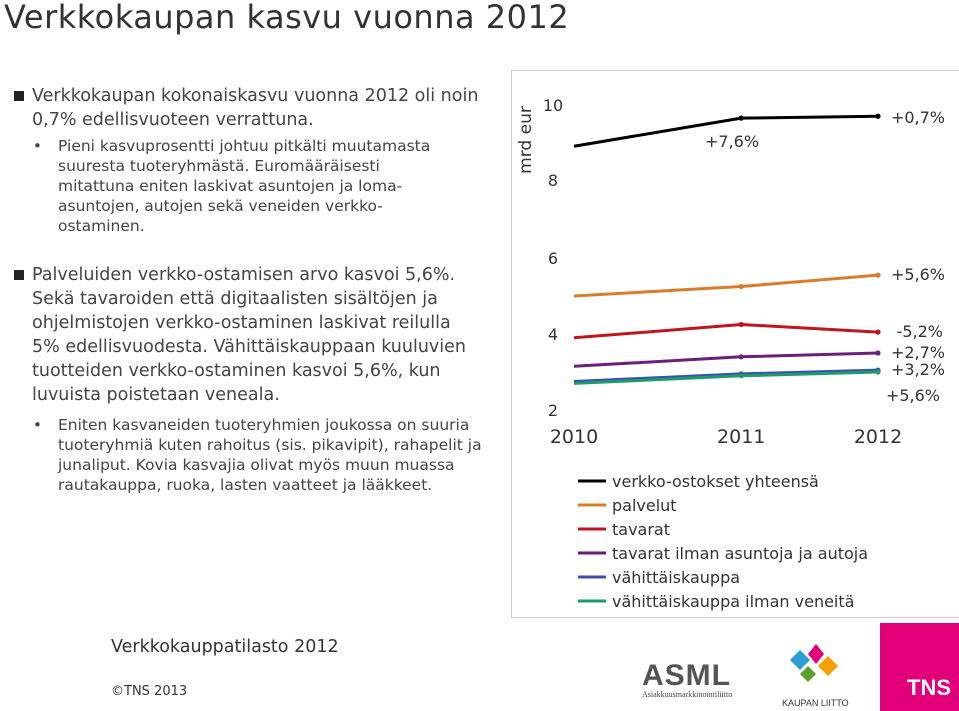 This screenshot has height=711, width=959. What do you see at coordinates (644, 505) in the screenshot?
I see `legend-label: palvelut` at bounding box center [644, 505].